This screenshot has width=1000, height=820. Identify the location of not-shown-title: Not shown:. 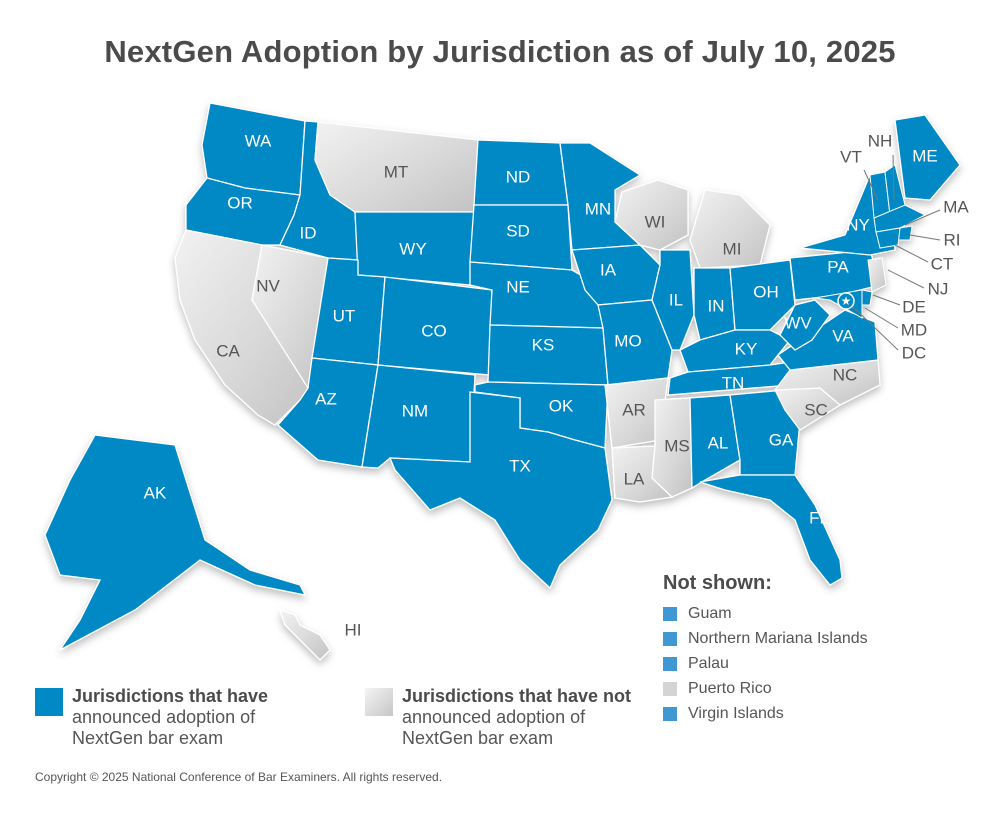
(717, 583).